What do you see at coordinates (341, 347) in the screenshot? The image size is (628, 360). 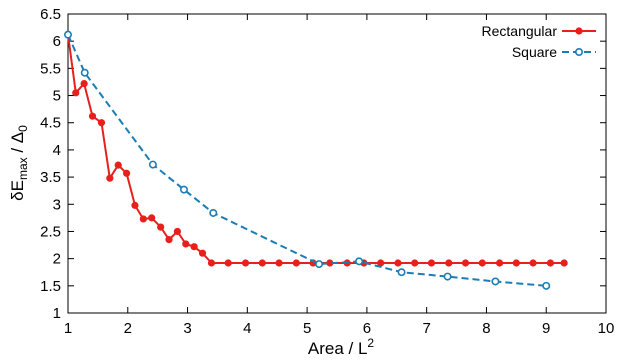 I see `x-axis-label: Area / L2` at bounding box center [341, 347].